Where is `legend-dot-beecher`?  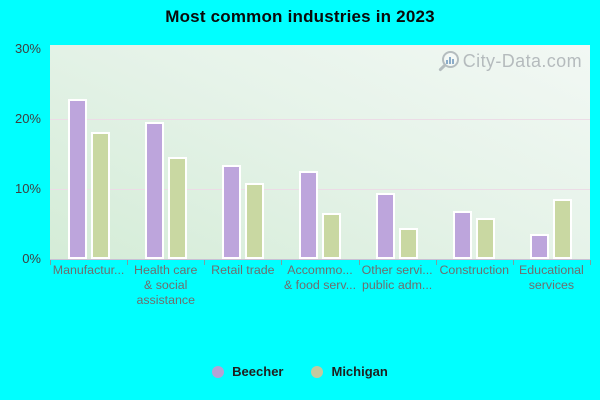
legend-dot-beecher is located at coordinates (218, 371).